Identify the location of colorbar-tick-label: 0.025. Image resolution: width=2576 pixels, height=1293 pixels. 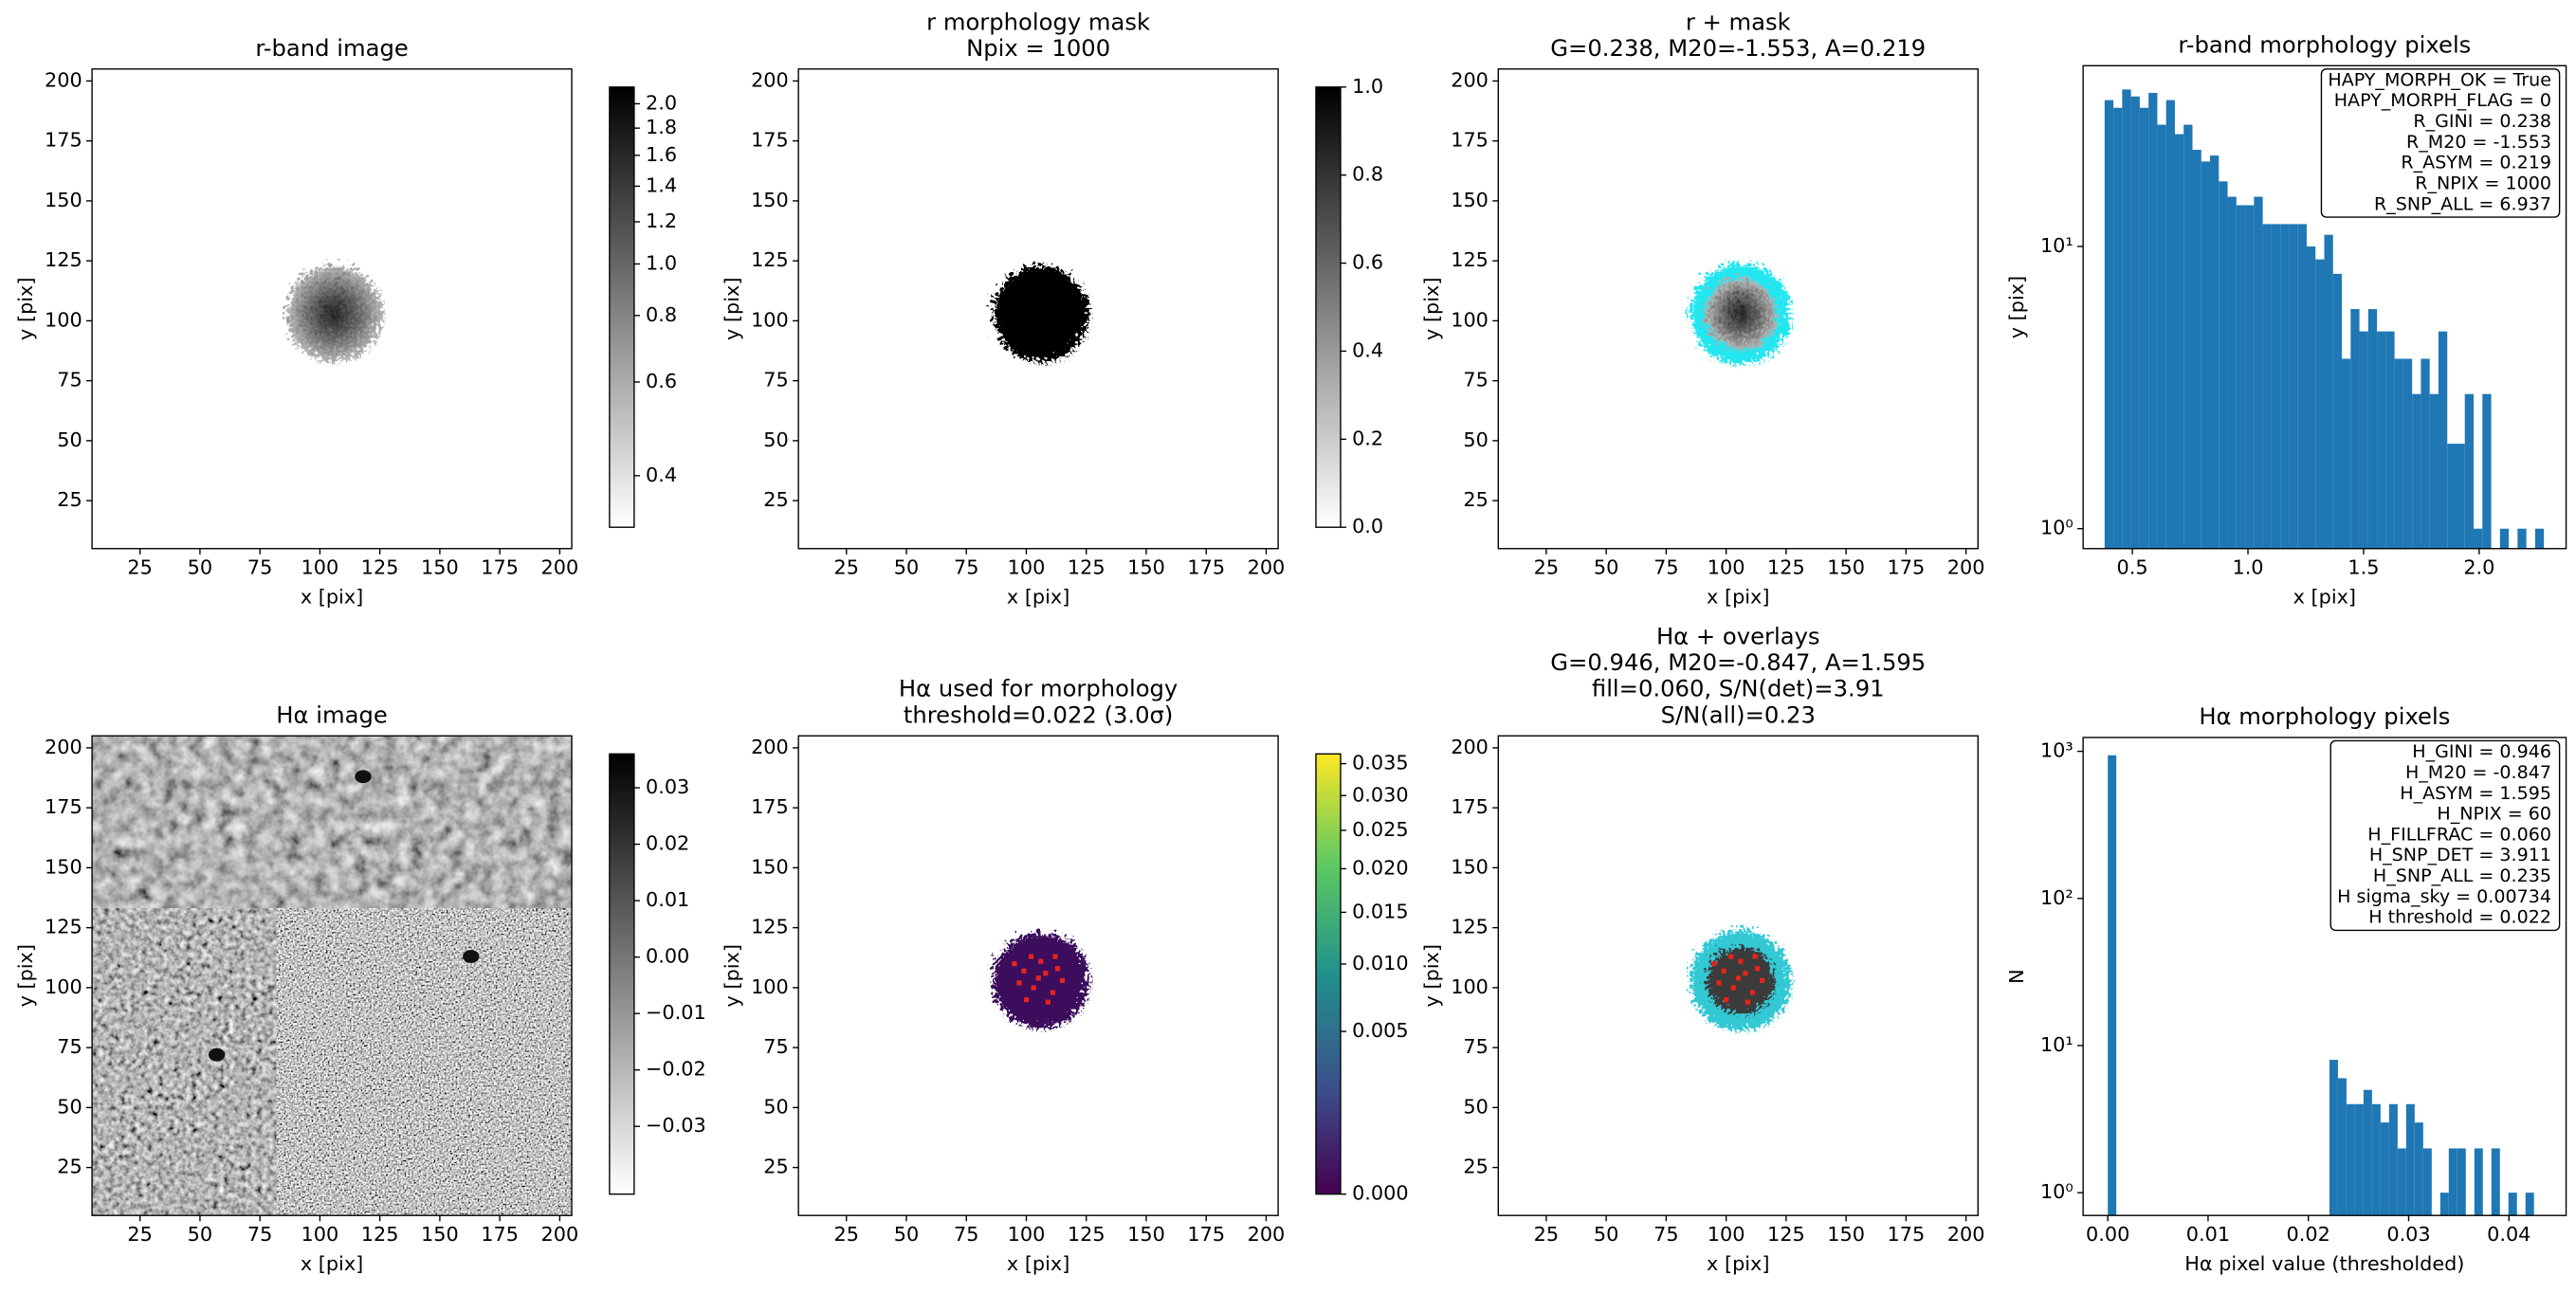
(1380, 829).